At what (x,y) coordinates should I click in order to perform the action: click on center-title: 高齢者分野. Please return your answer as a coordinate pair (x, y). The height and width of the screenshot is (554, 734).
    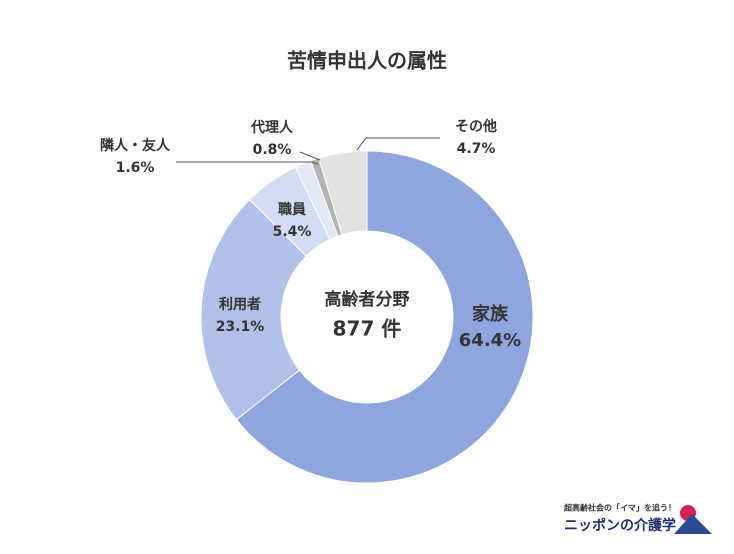
    Looking at the image, I should click on (367, 299).